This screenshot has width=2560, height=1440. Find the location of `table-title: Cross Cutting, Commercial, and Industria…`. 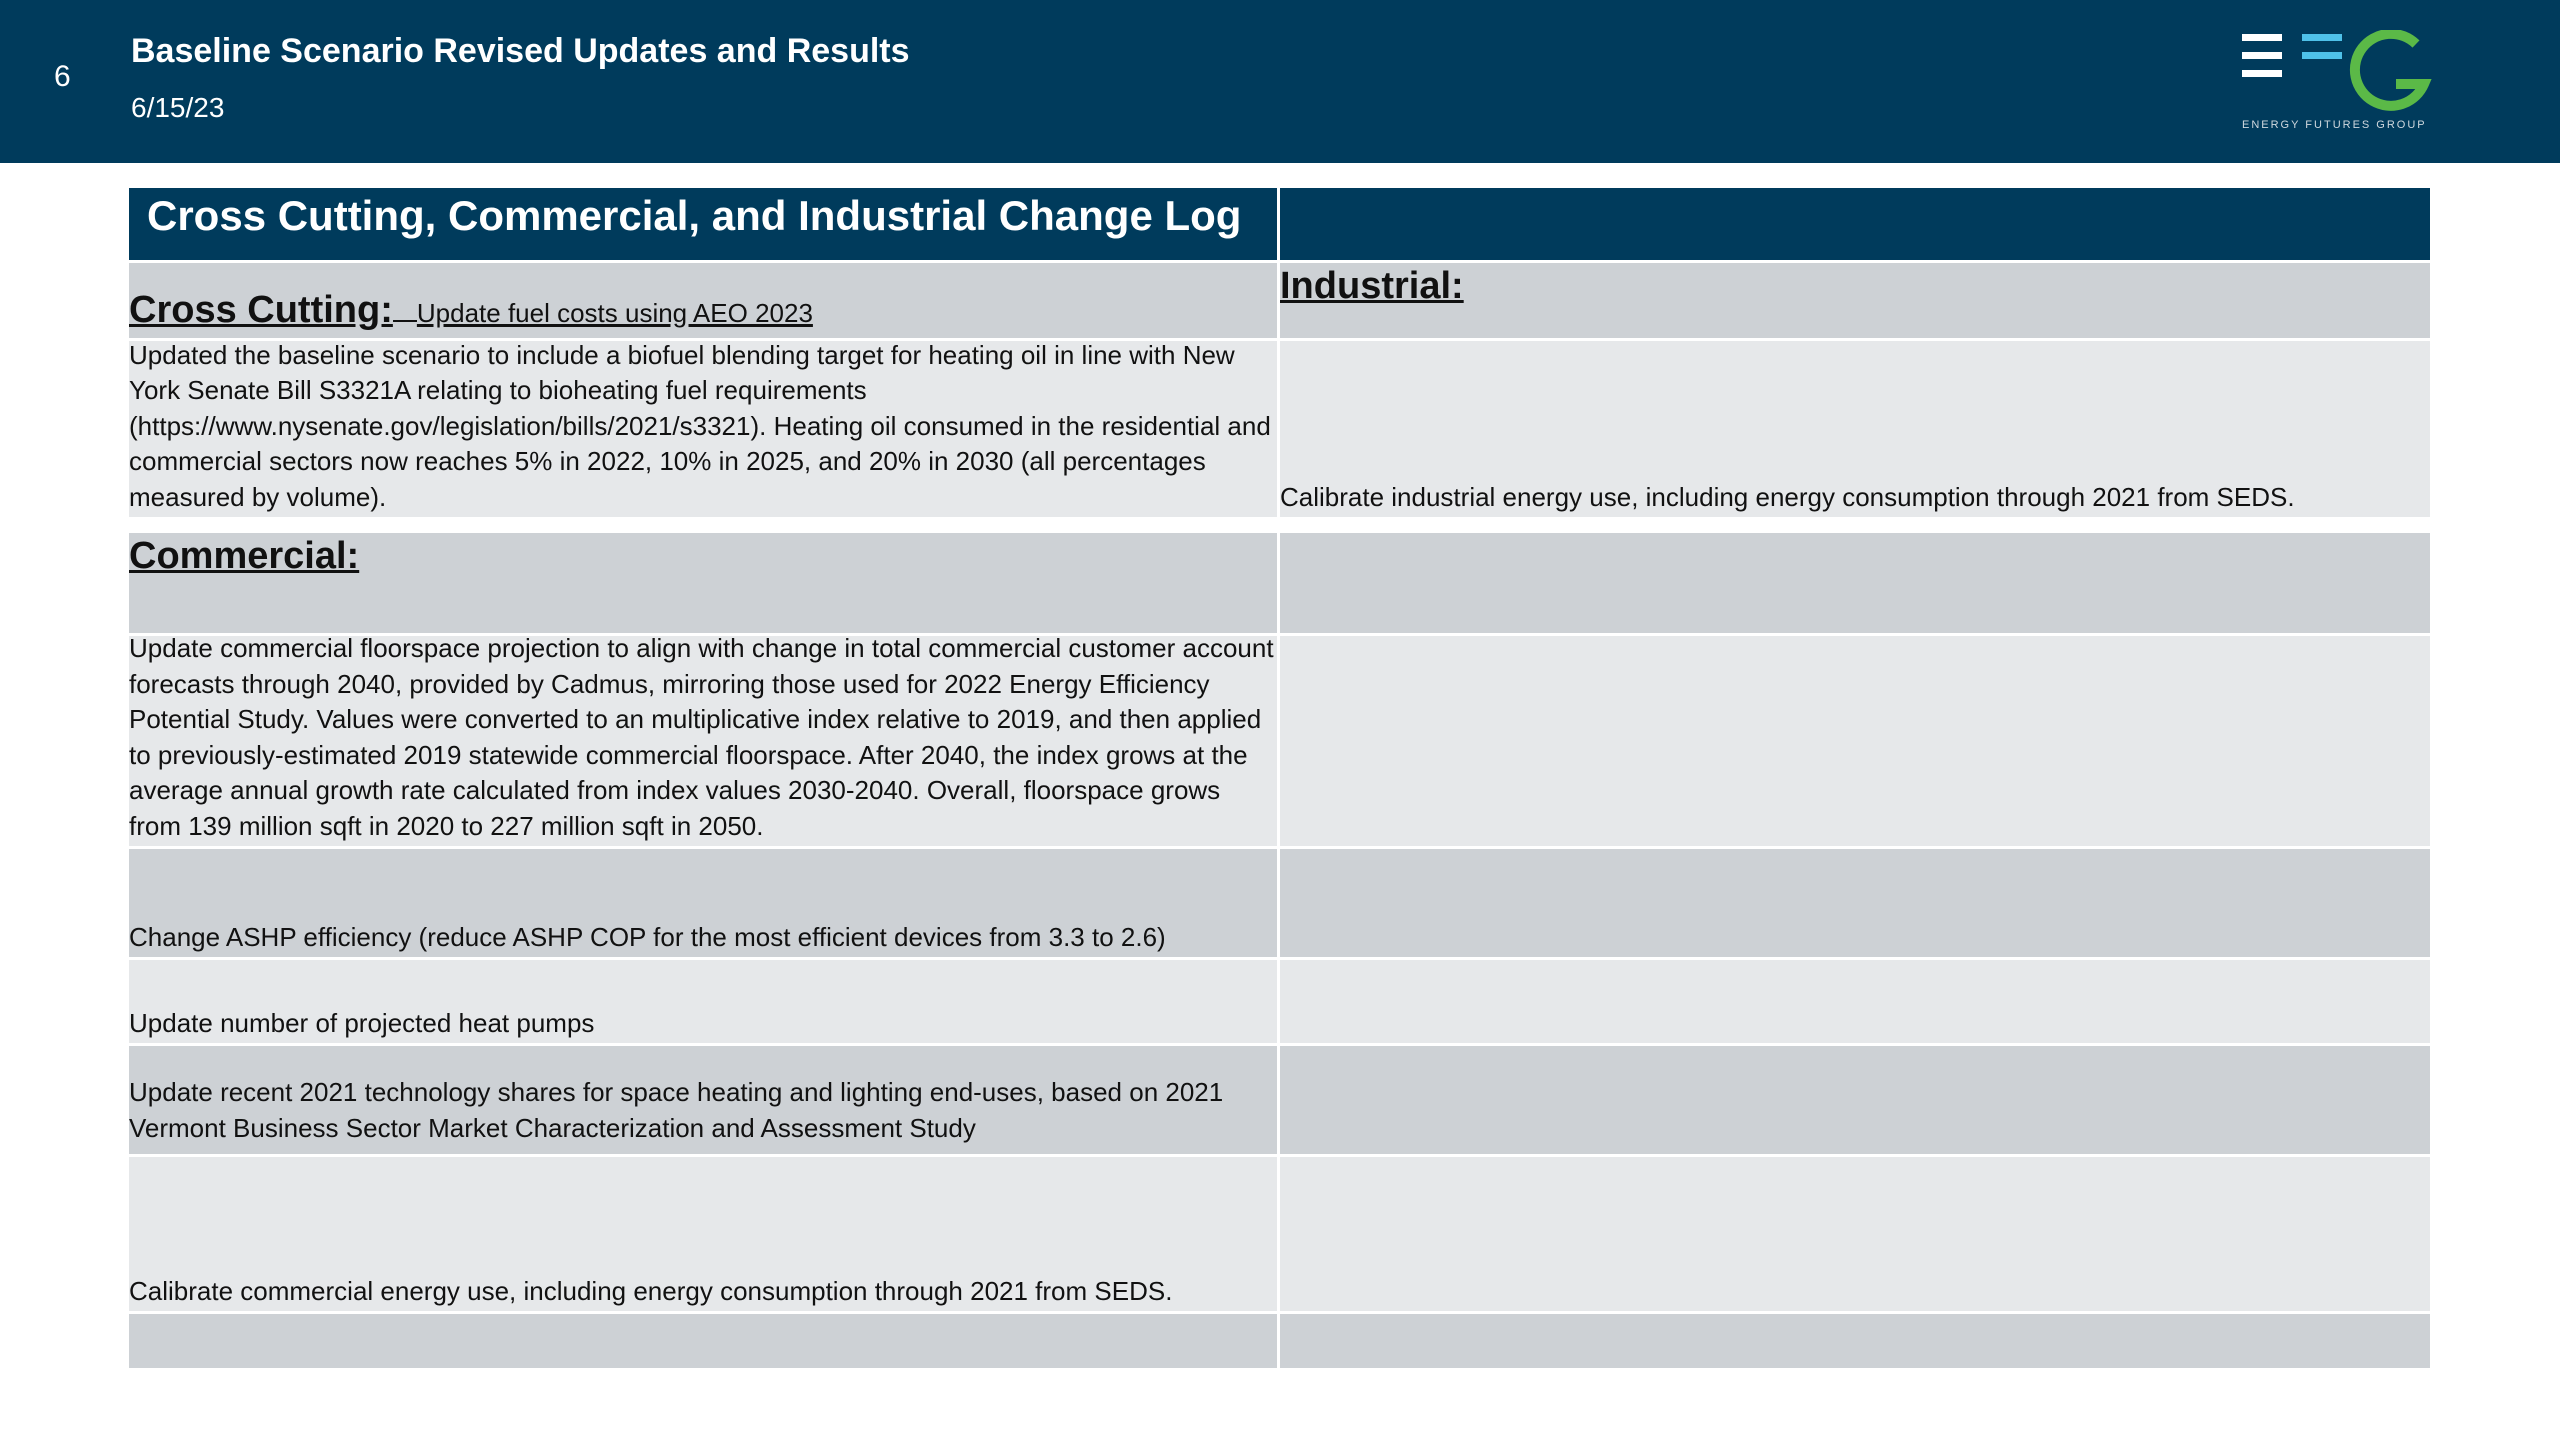

table-title: Cross Cutting, Commercial, and Industria… is located at coordinates (694, 215).